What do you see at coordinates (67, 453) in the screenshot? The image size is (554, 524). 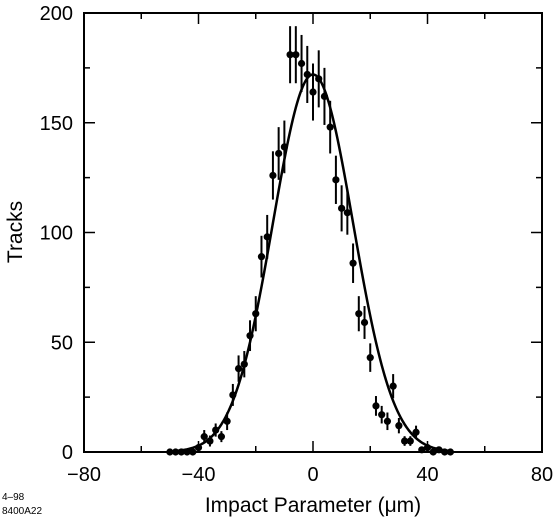 I see `y-tick-label: 0` at bounding box center [67, 453].